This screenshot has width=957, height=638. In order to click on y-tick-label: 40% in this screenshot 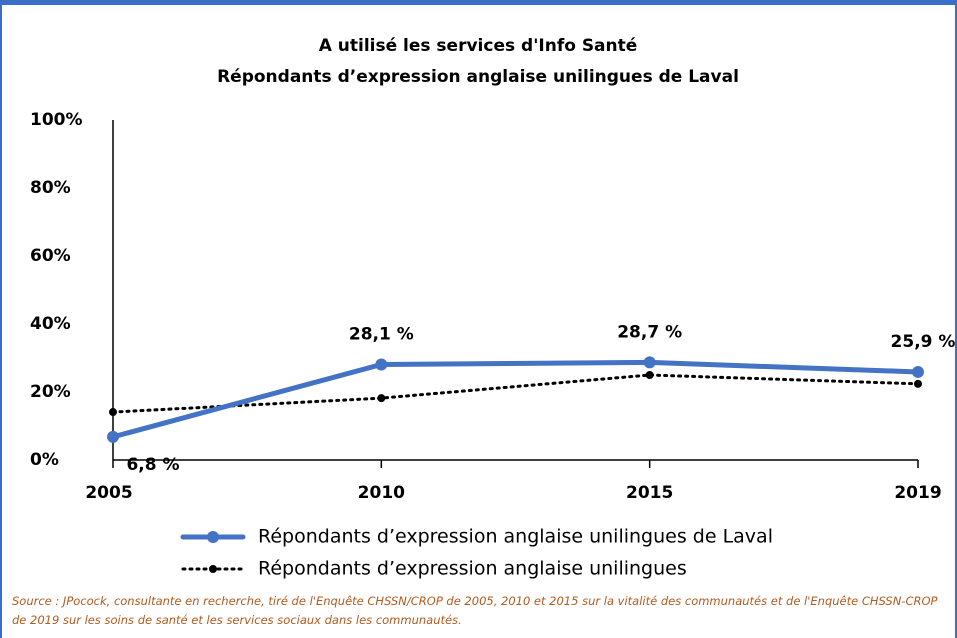, I will do `click(50, 324)`.